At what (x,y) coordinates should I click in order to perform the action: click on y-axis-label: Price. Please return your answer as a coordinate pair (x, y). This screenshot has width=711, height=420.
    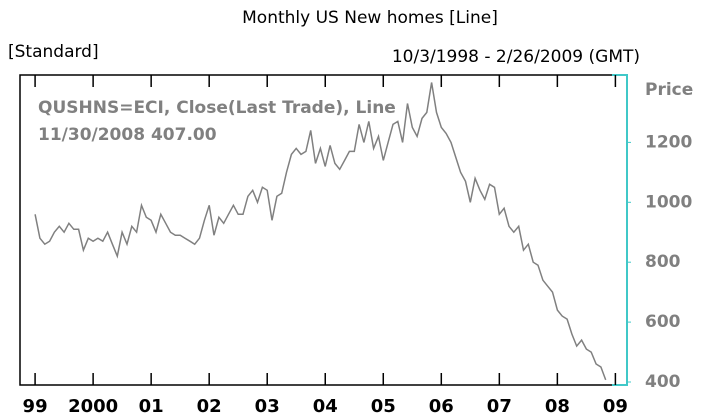
    Looking at the image, I should click on (669, 90).